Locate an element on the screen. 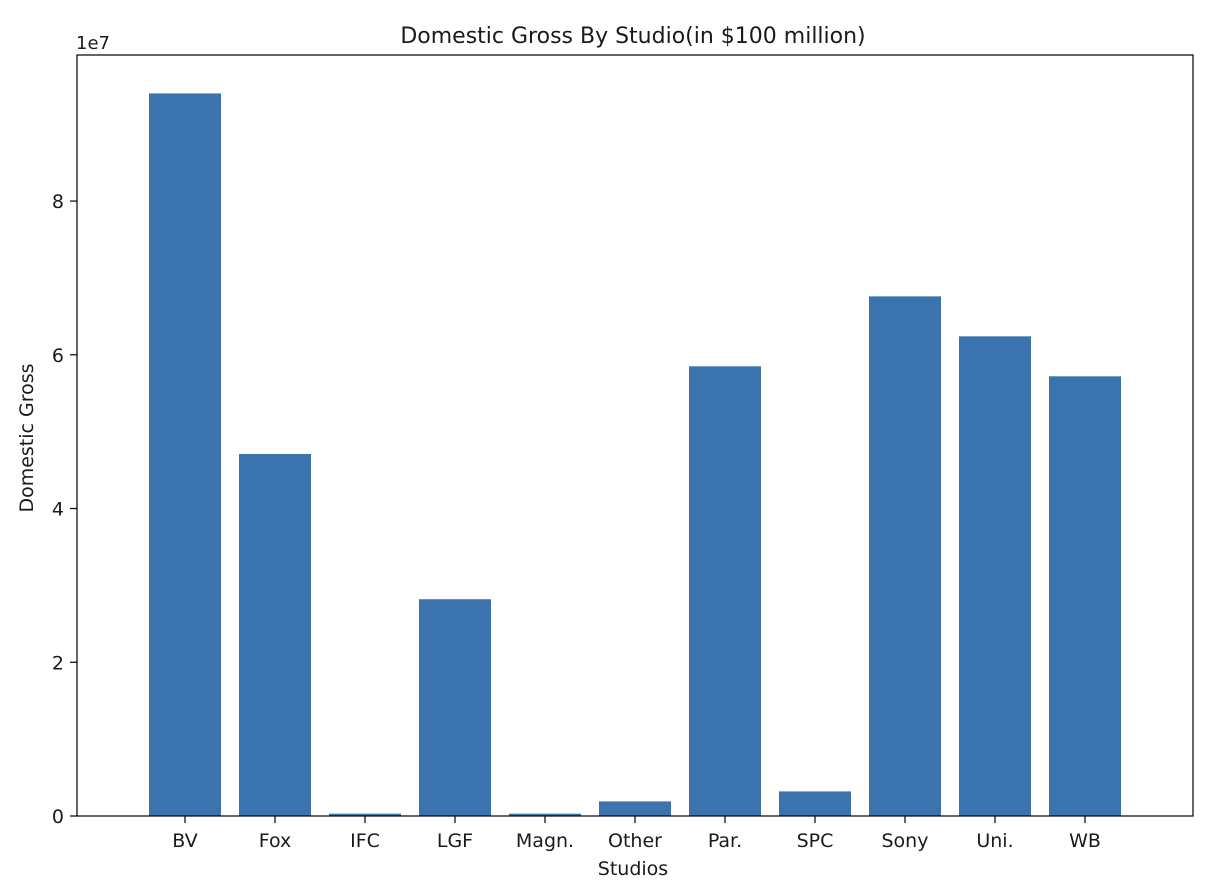 Image resolution: width=1212 pixels, height=892 pixels. y-tick-label: 4 is located at coordinates (58, 510).